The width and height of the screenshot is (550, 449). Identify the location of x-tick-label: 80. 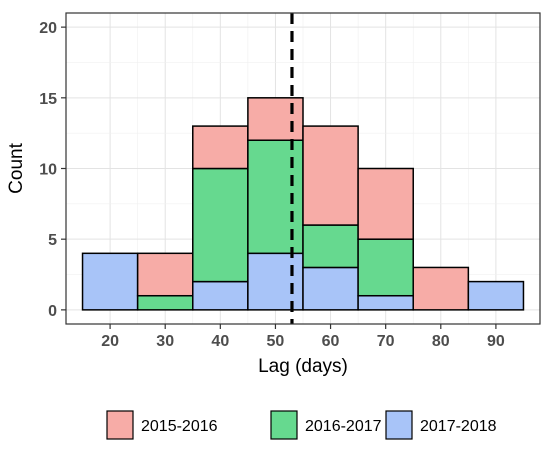
(441, 341).